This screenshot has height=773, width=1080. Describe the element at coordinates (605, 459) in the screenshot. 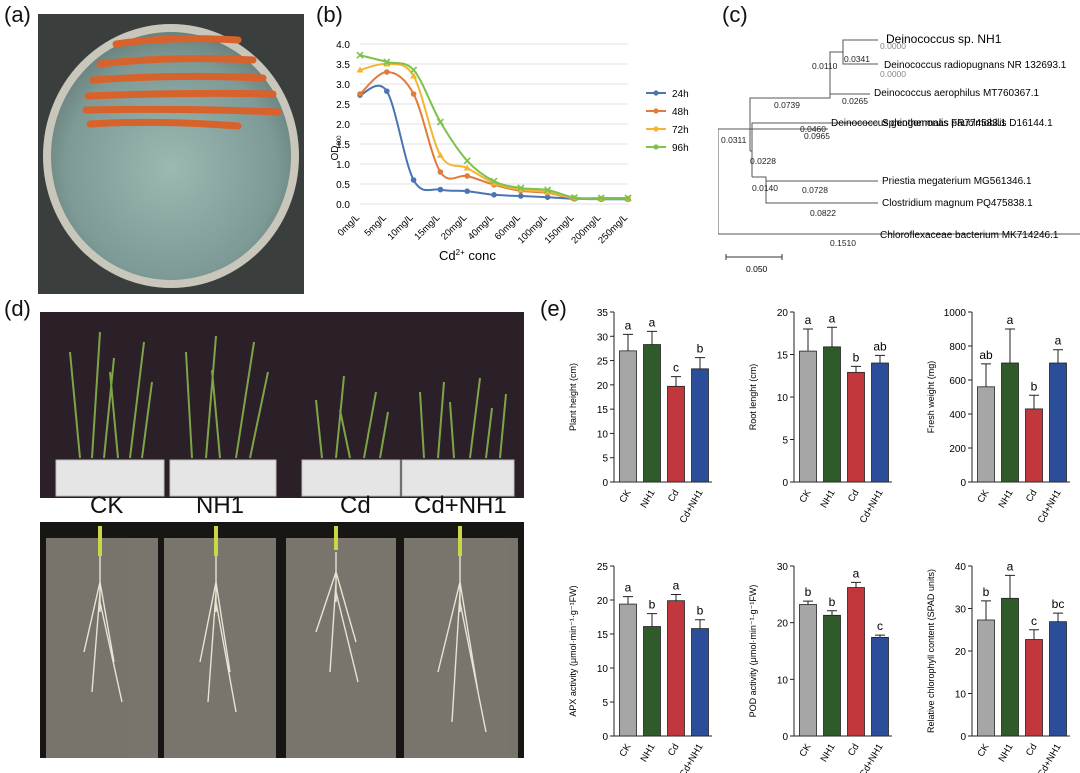

I see `y-tick-label: 5` at that location.